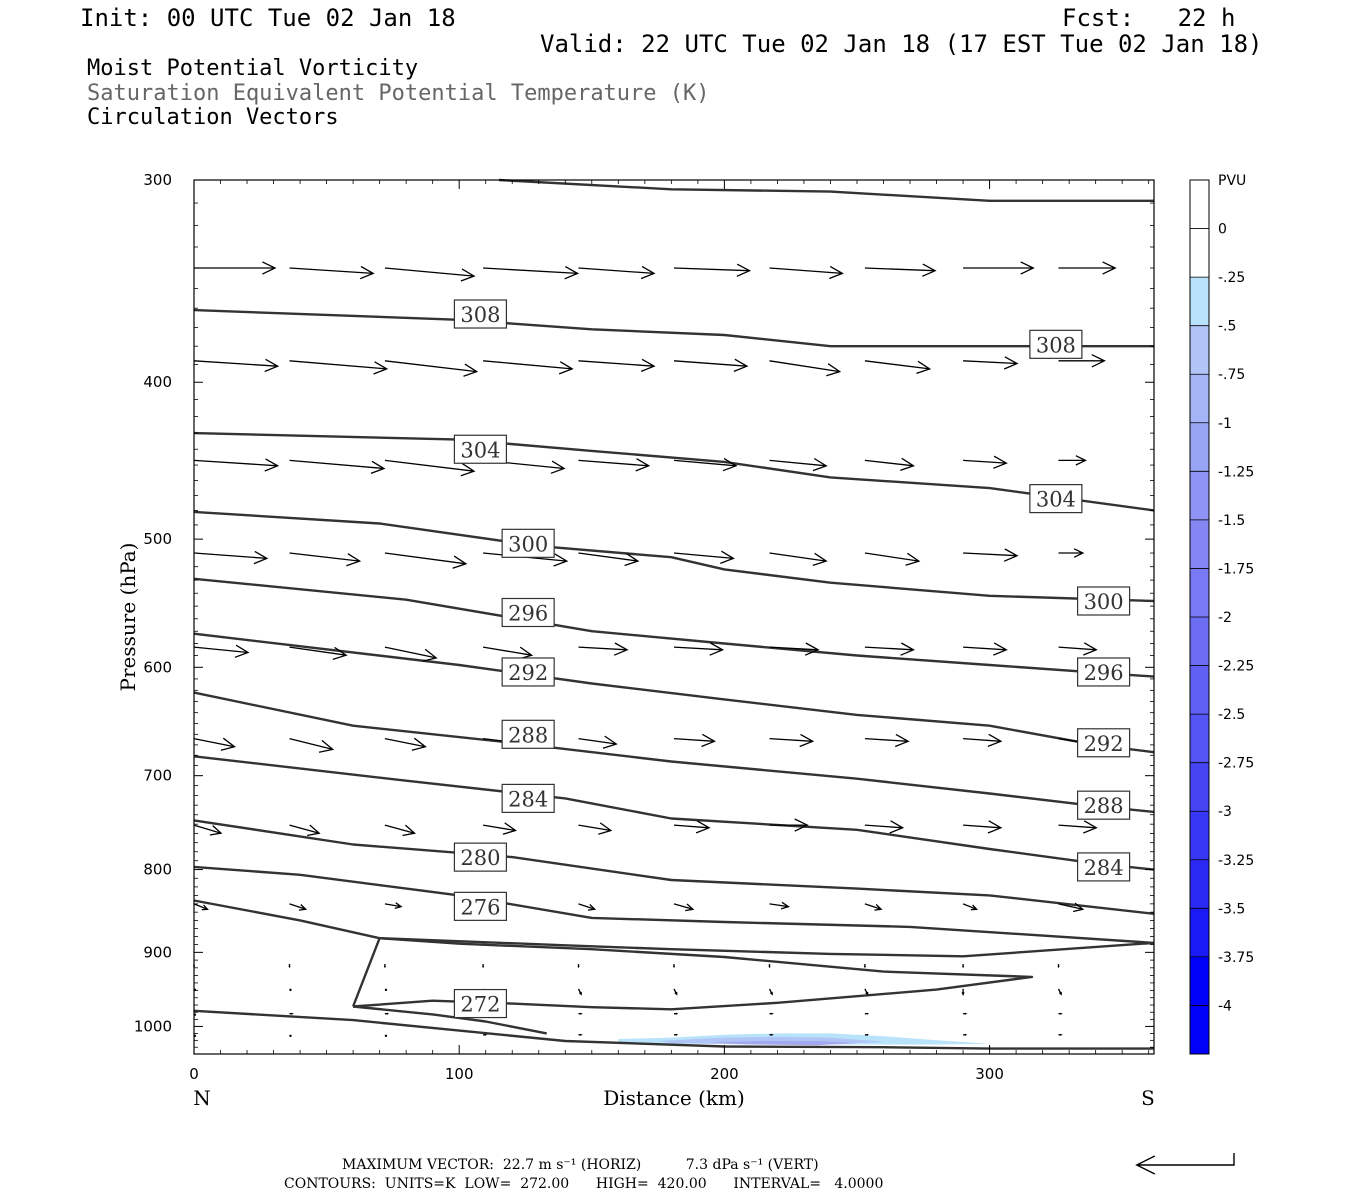  What do you see at coordinates (128, 617) in the screenshot?
I see `y-axis-label: Pressure (hPa)` at bounding box center [128, 617].